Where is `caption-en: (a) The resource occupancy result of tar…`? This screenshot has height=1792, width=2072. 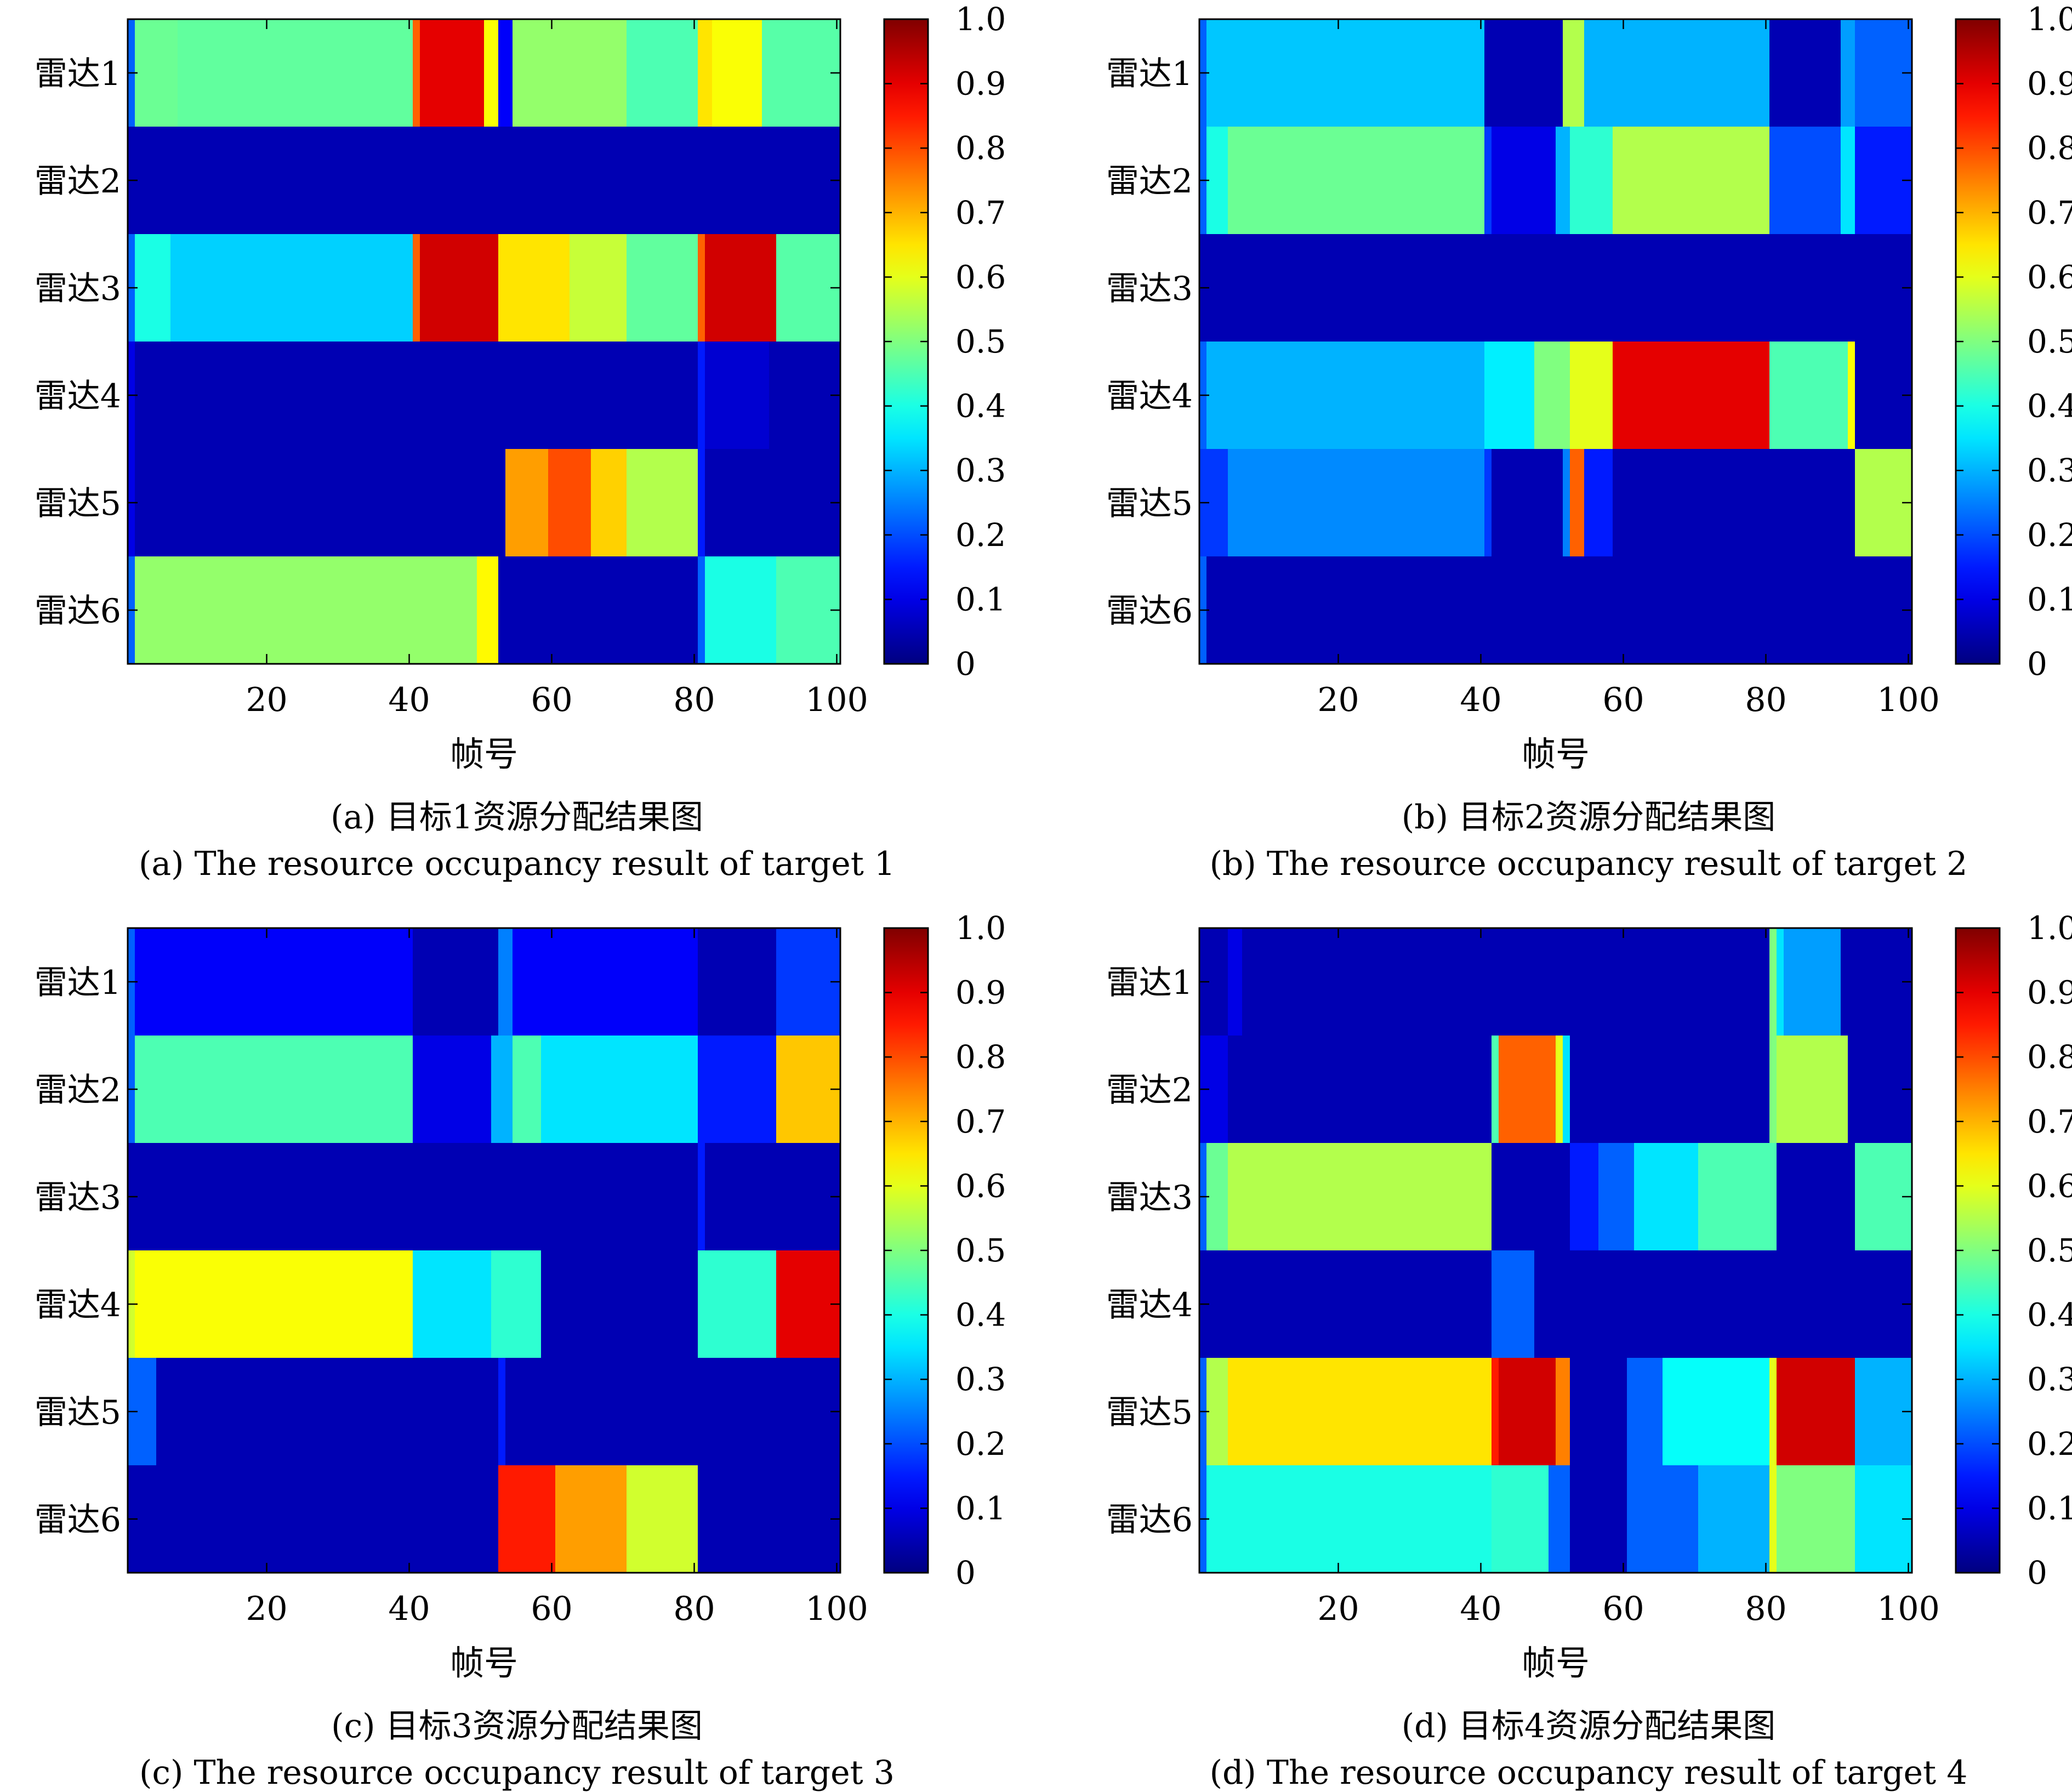
caption-en: (a) The resource occupancy result of tar… is located at coordinates (517, 864).